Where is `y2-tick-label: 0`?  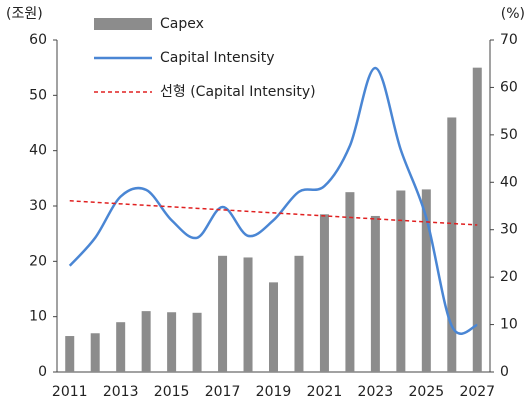 y2-tick-label: 0 is located at coordinates (504, 372).